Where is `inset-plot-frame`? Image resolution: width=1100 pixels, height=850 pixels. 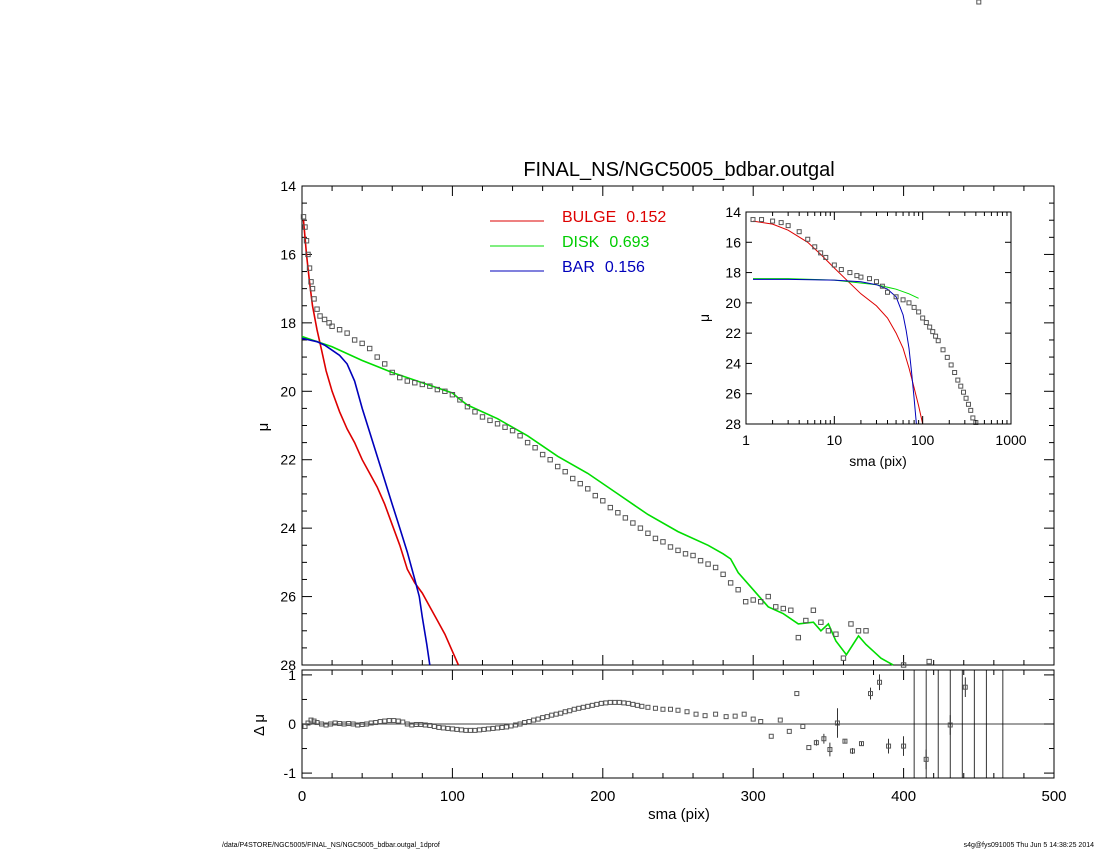 inset-plot-frame is located at coordinates (878, 318).